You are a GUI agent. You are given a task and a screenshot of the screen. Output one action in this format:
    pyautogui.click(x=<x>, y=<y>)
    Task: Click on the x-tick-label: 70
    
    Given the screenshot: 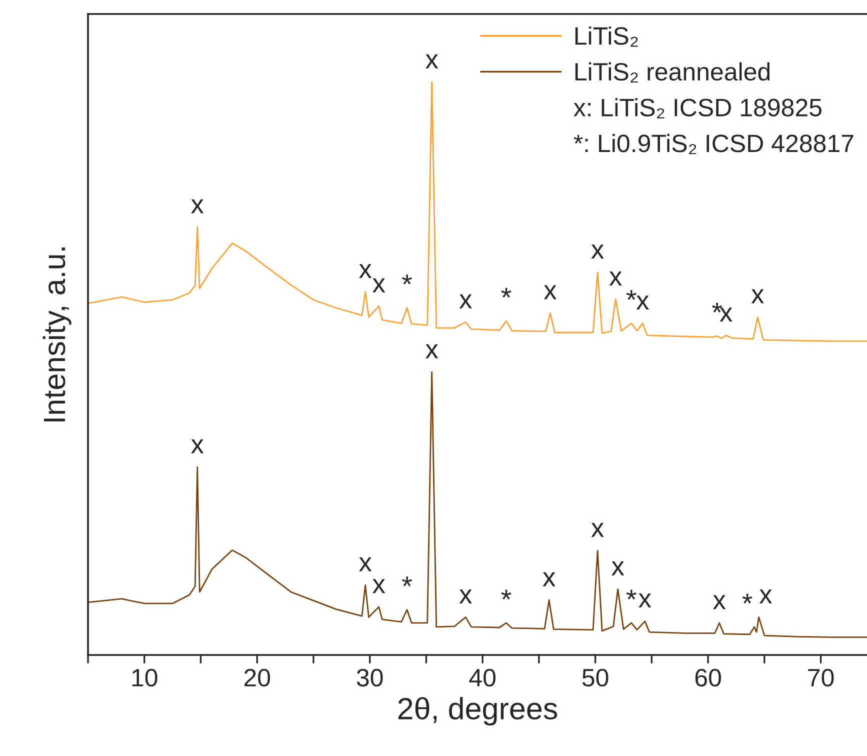 What is the action you would take?
    pyautogui.click(x=821, y=677)
    